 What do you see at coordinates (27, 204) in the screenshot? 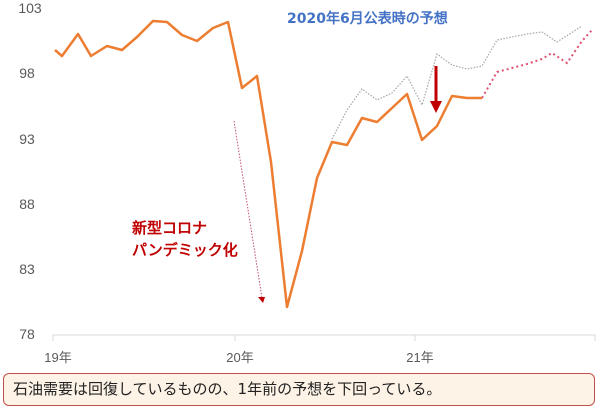
I see `y-tick-label: 88` at bounding box center [27, 204].